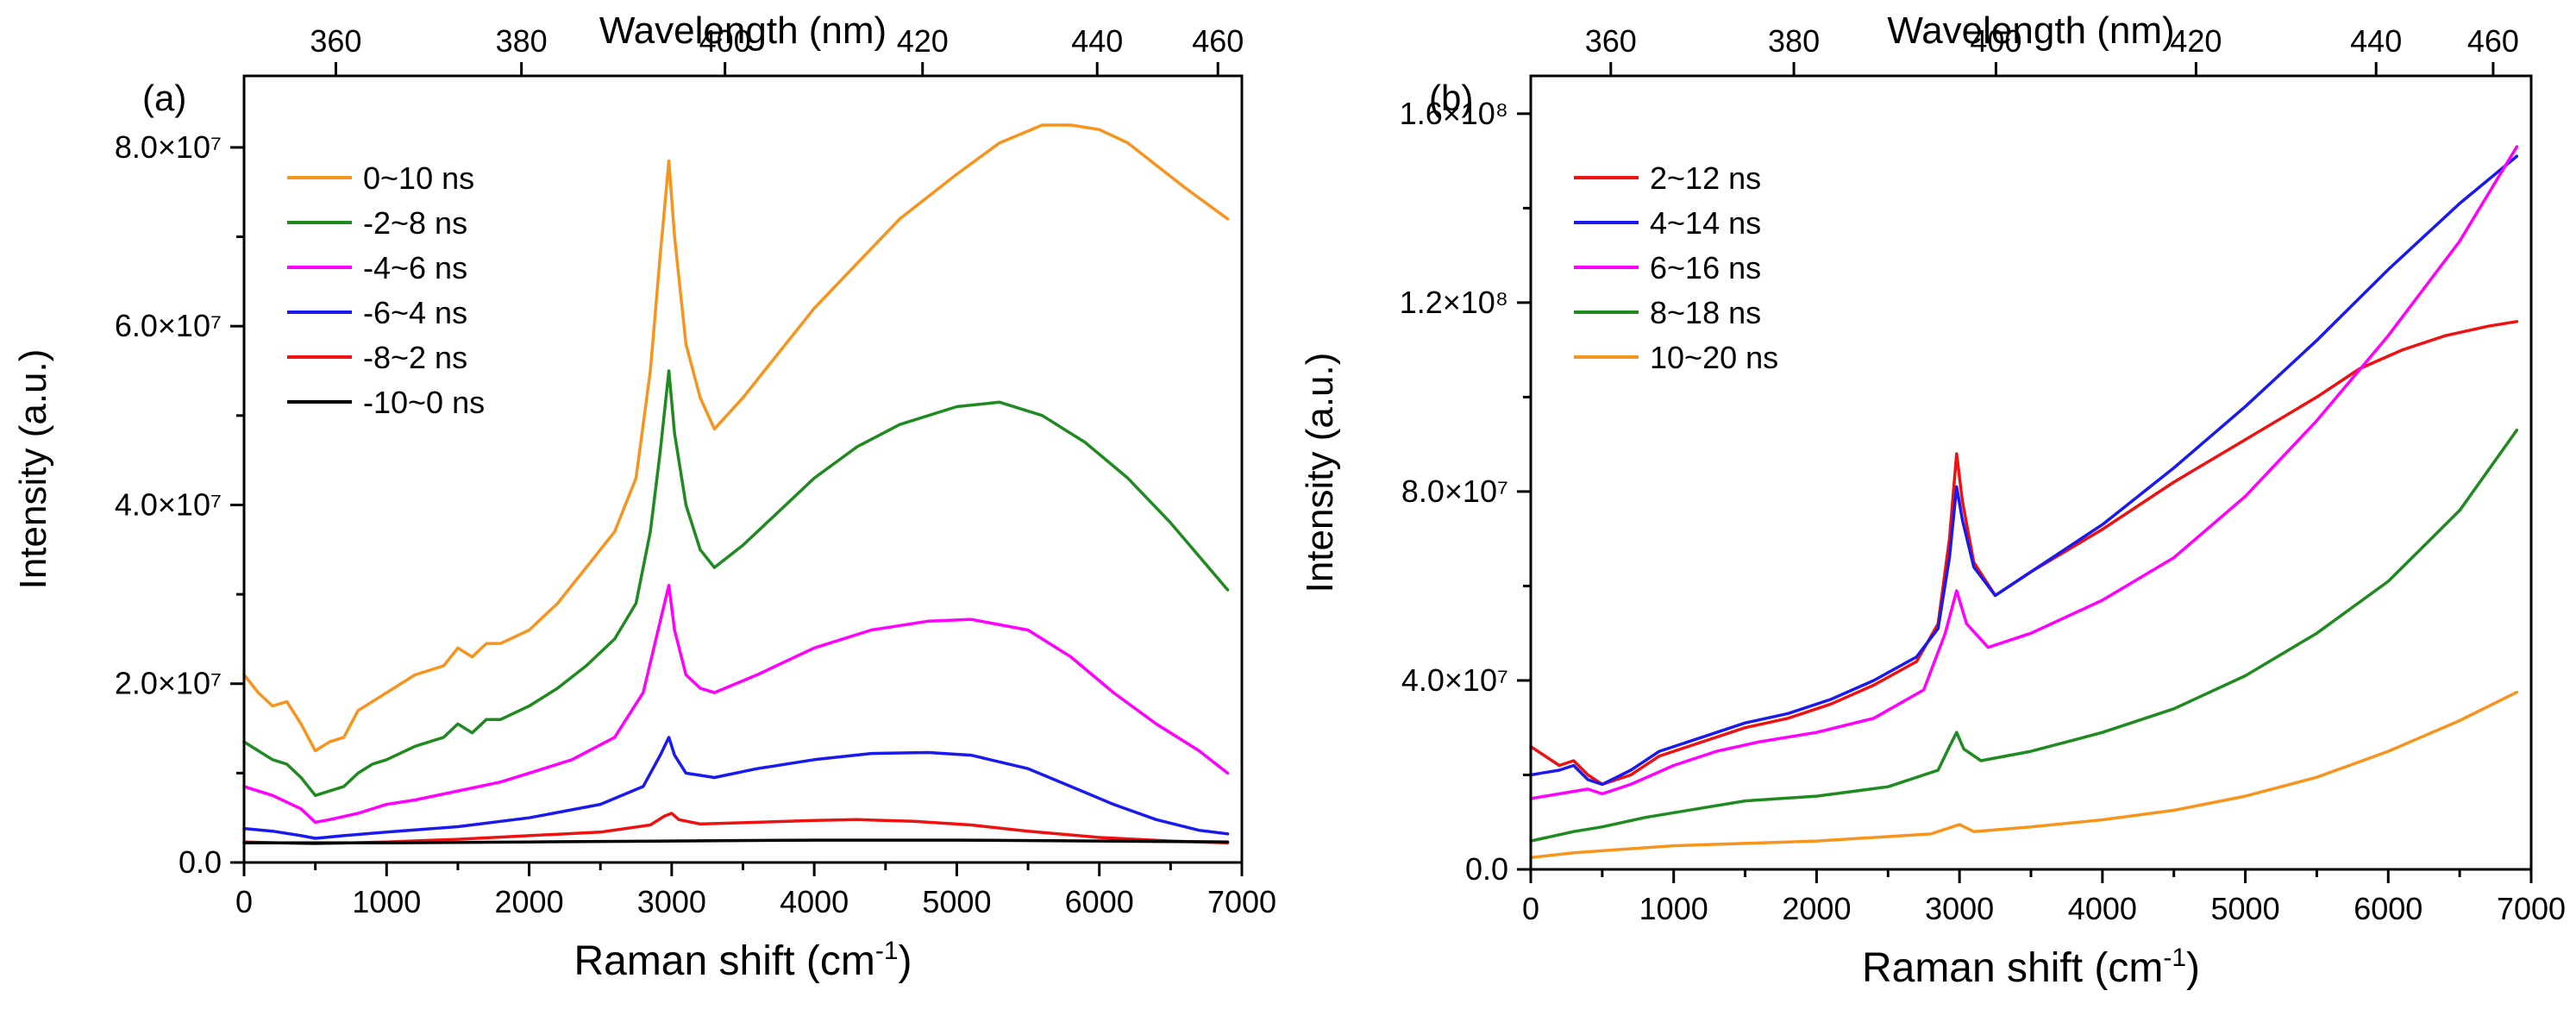 The width and height of the screenshot is (2576, 1016). Describe the element at coordinates (415, 223) in the screenshot. I see `legend-label: -2~8 ns` at that location.